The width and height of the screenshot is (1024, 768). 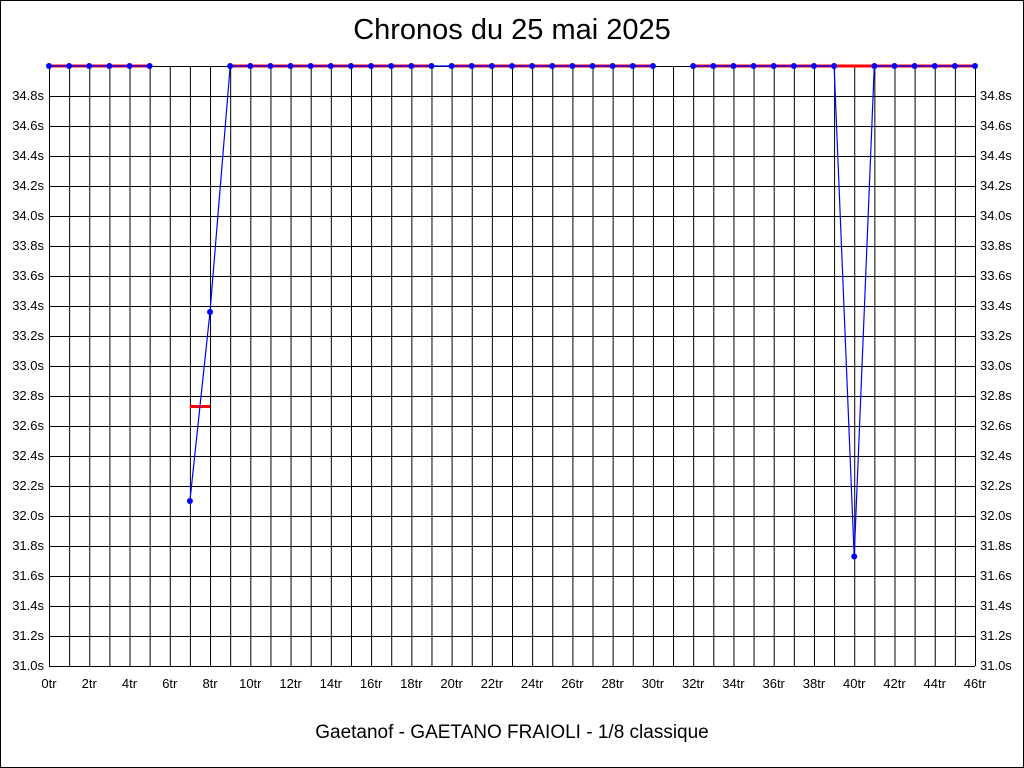 What do you see at coordinates (28, 215) in the screenshot?
I see `y-tick-label-left: 34.0s` at bounding box center [28, 215].